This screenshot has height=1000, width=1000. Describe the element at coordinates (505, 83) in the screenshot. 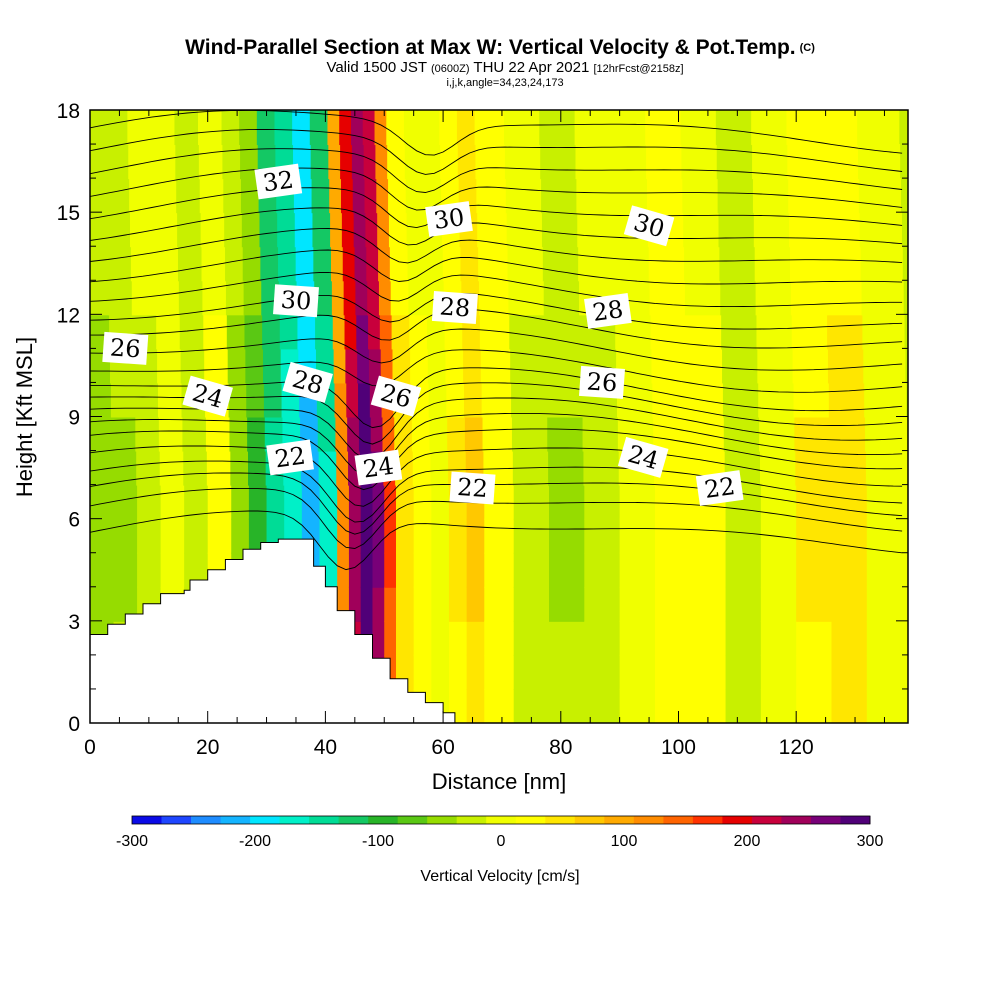

I see `grid-meta: i,j,k,angle=34,23,24,173` at that location.